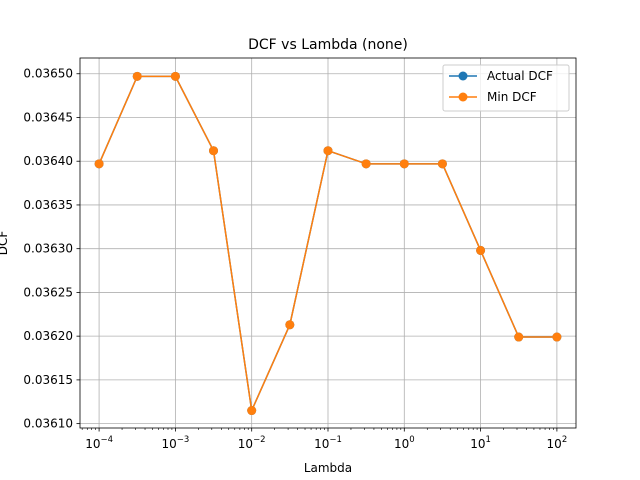  What do you see at coordinates (48, 380) in the screenshot?
I see `y-tick-label: 0.03615` at bounding box center [48, 380].